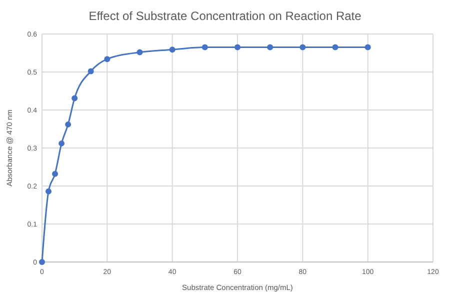 The width and height of the screenshot is (450, 300). Describe the element at coordinates (225, 16) in the screenshot. I see `chart-title: Effect of Substrate Concentration on Reaction Rate` at that location.